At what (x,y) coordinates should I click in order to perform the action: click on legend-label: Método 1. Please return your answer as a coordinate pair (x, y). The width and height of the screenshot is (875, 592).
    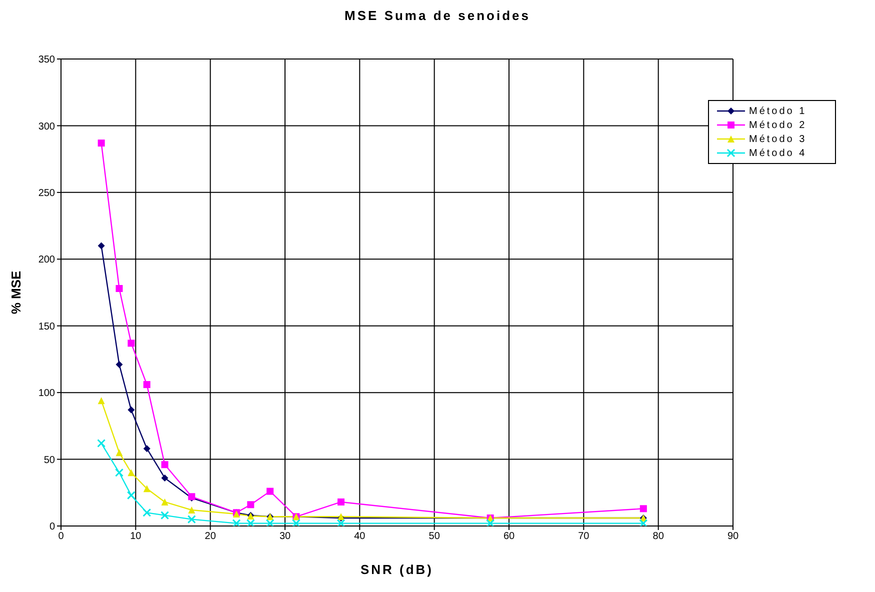
    Looking at the image, I should click on (778, 111).